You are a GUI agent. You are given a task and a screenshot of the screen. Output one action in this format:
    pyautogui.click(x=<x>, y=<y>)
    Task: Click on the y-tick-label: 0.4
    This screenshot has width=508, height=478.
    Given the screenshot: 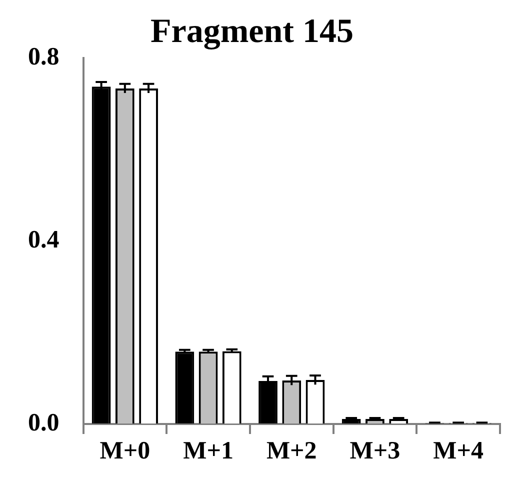 What is the action you would take?
    pyautogui.click(x=44, y=240)
    